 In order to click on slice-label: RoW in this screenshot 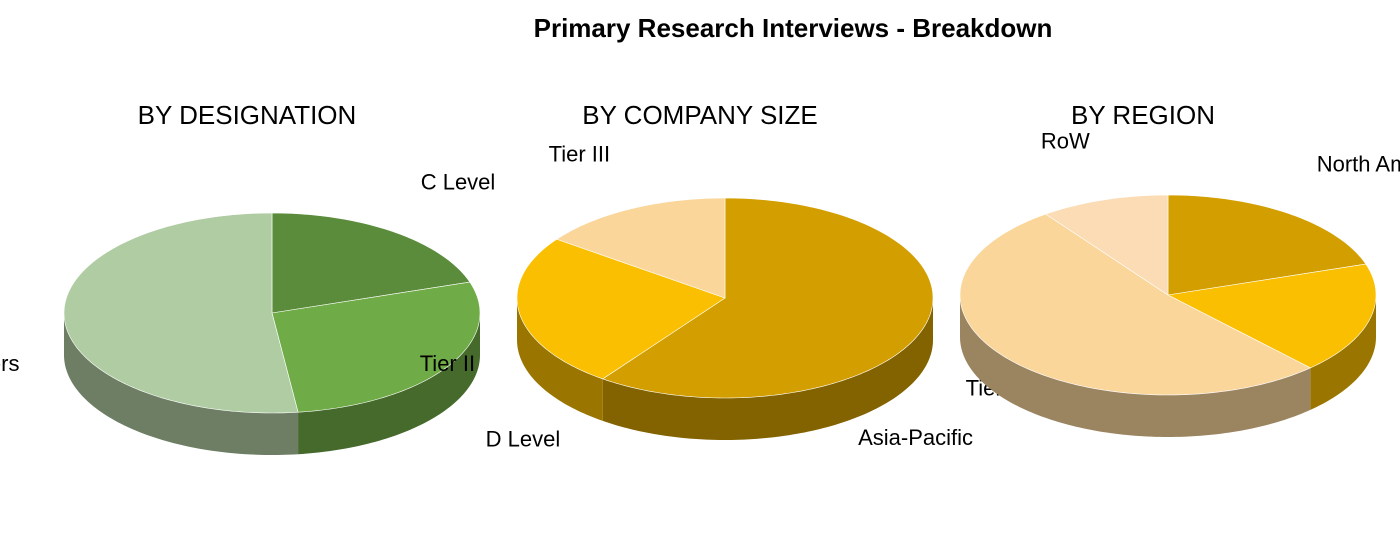, I will do `click(1065, 141)`.